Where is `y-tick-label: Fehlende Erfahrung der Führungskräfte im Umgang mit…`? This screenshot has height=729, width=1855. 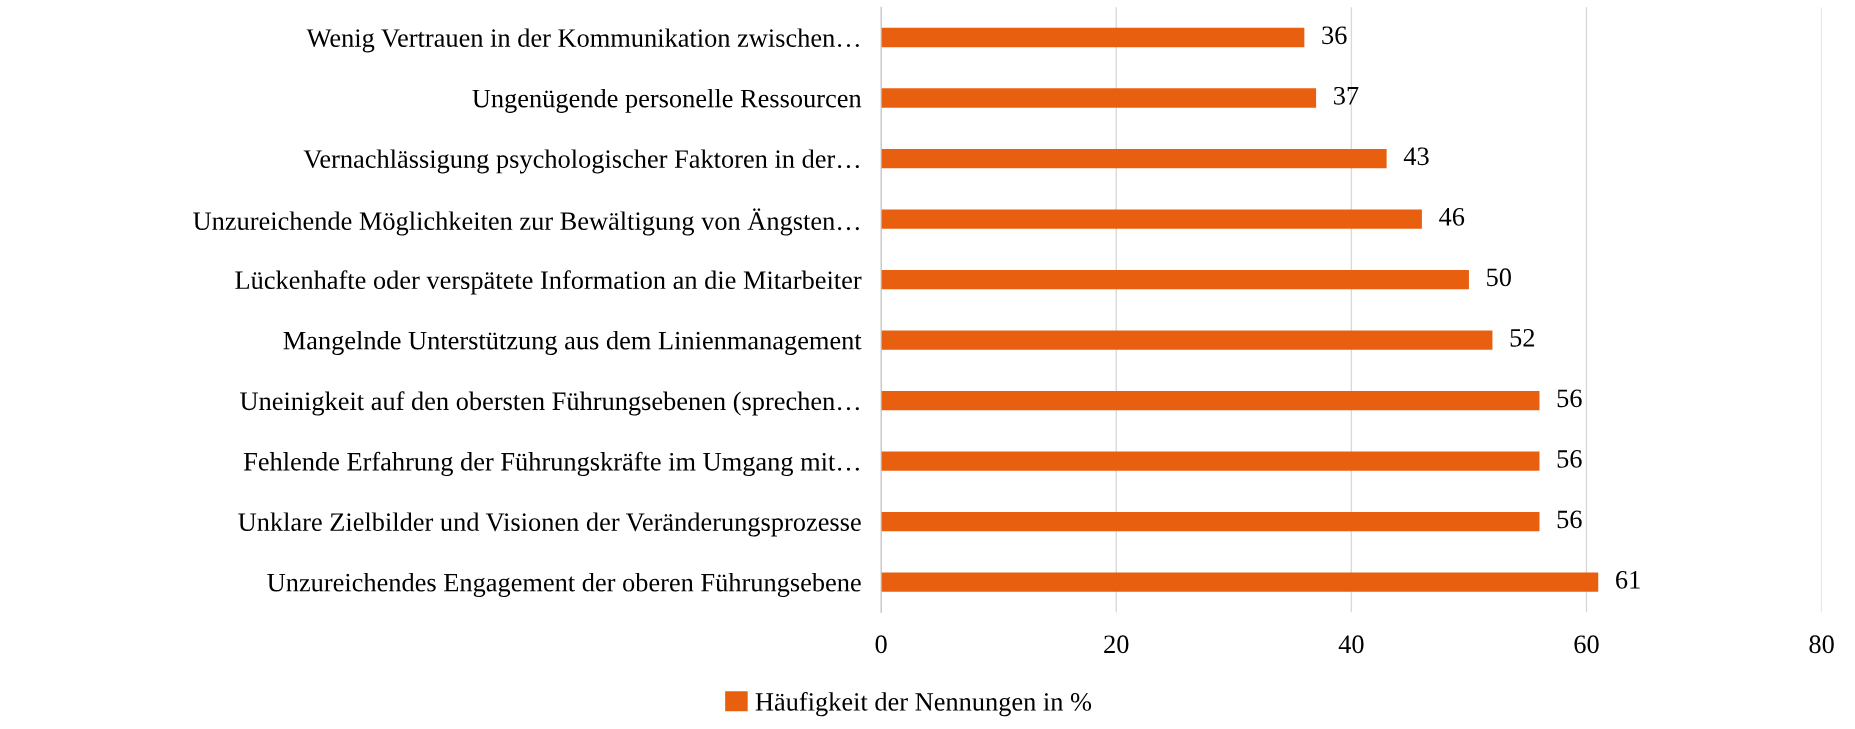 y-tick-label: Fehlende Erfahrung der Führungskräfte im Umgang mit… is located at coordinates (551, 464).